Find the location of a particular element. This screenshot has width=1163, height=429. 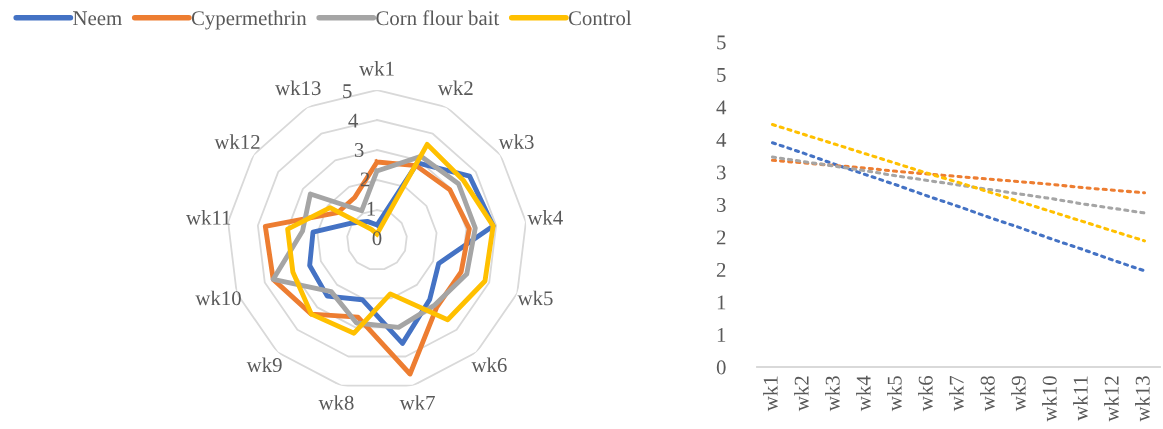

x-tick-label: wk4 is located at coordinates (863, 393).